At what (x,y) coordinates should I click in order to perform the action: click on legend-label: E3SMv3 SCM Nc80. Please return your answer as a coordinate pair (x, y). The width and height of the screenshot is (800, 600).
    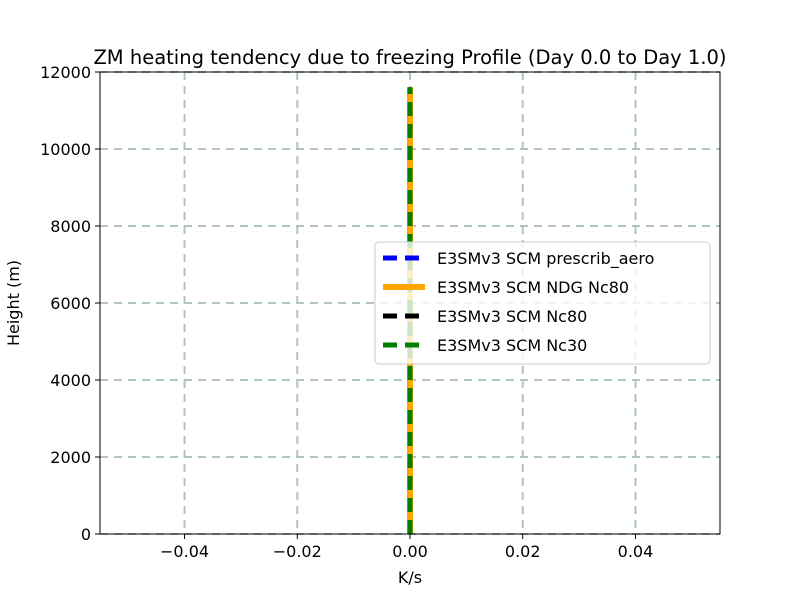
    Looking at the image, I should click on (512, 316).